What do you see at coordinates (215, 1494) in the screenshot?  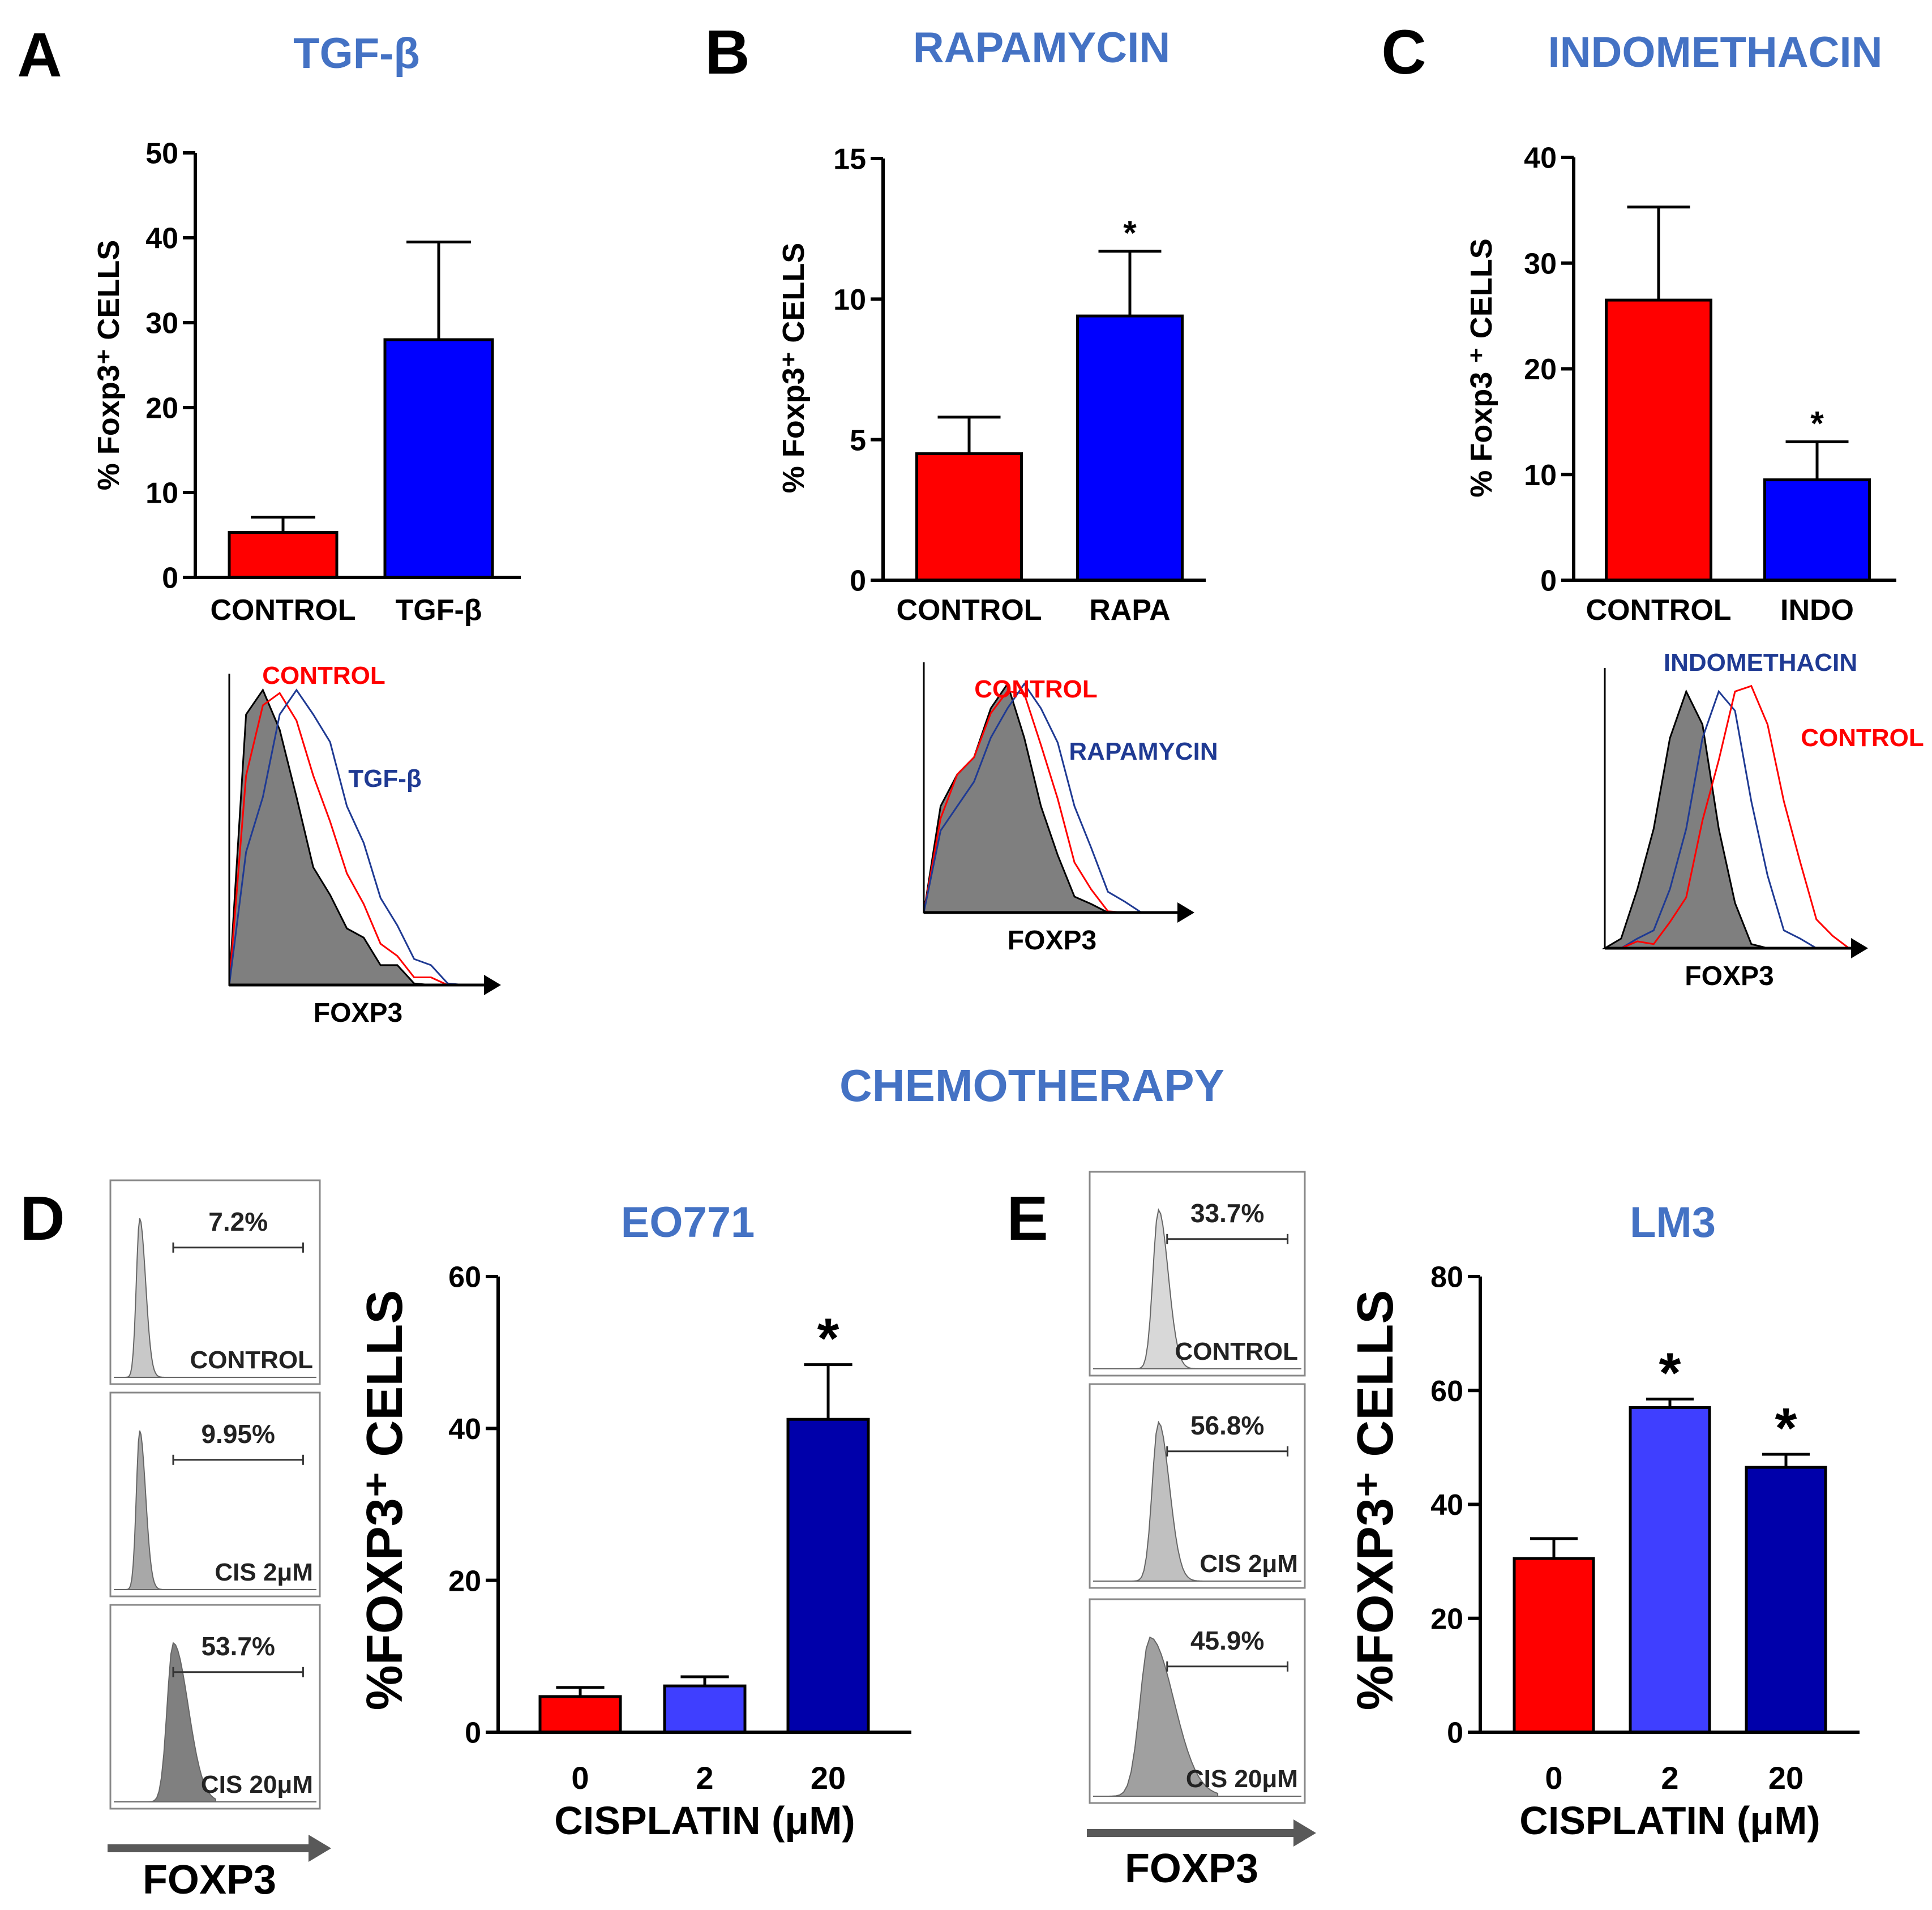 I see `gate-box: 9.95% CIS 2μM` at bounding box center [215, 1494].